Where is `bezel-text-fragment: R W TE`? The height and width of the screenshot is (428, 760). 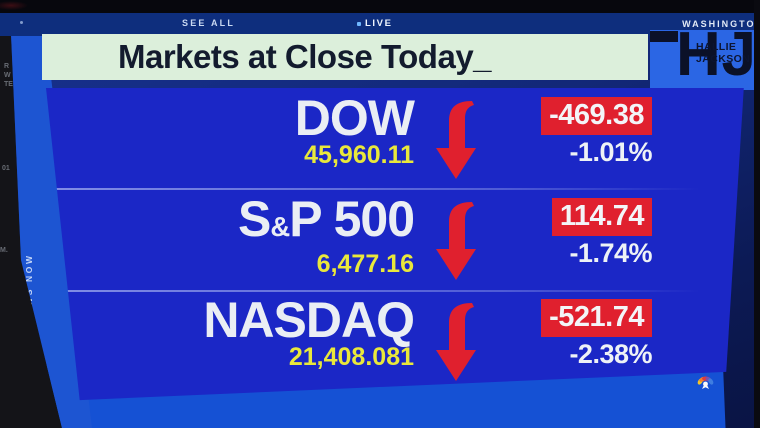
bezel-text-fragment: R W TE is located at coordinates (8, 75).